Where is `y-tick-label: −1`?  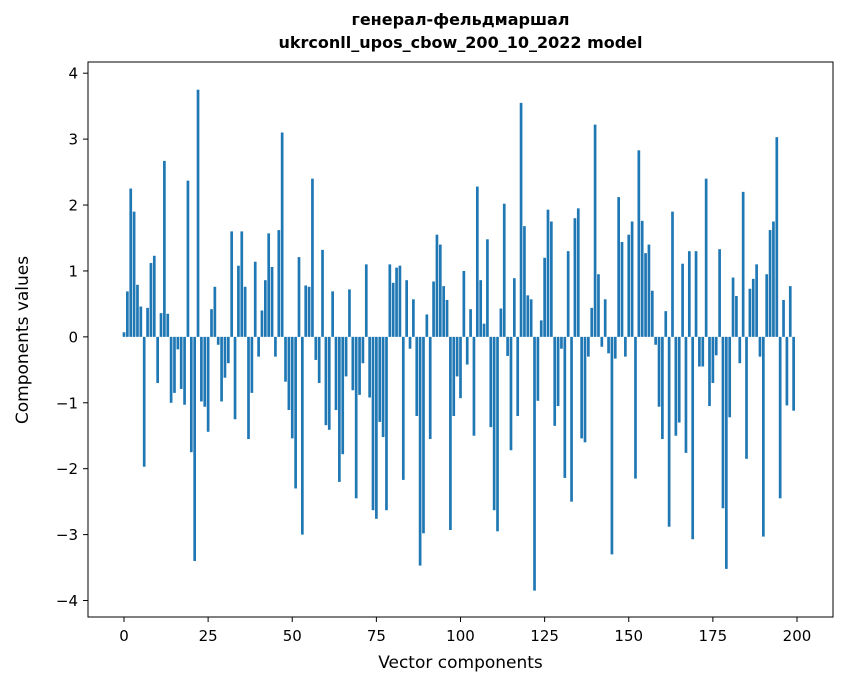 y-tick-label: −1 is located at coordinates (67, 403).